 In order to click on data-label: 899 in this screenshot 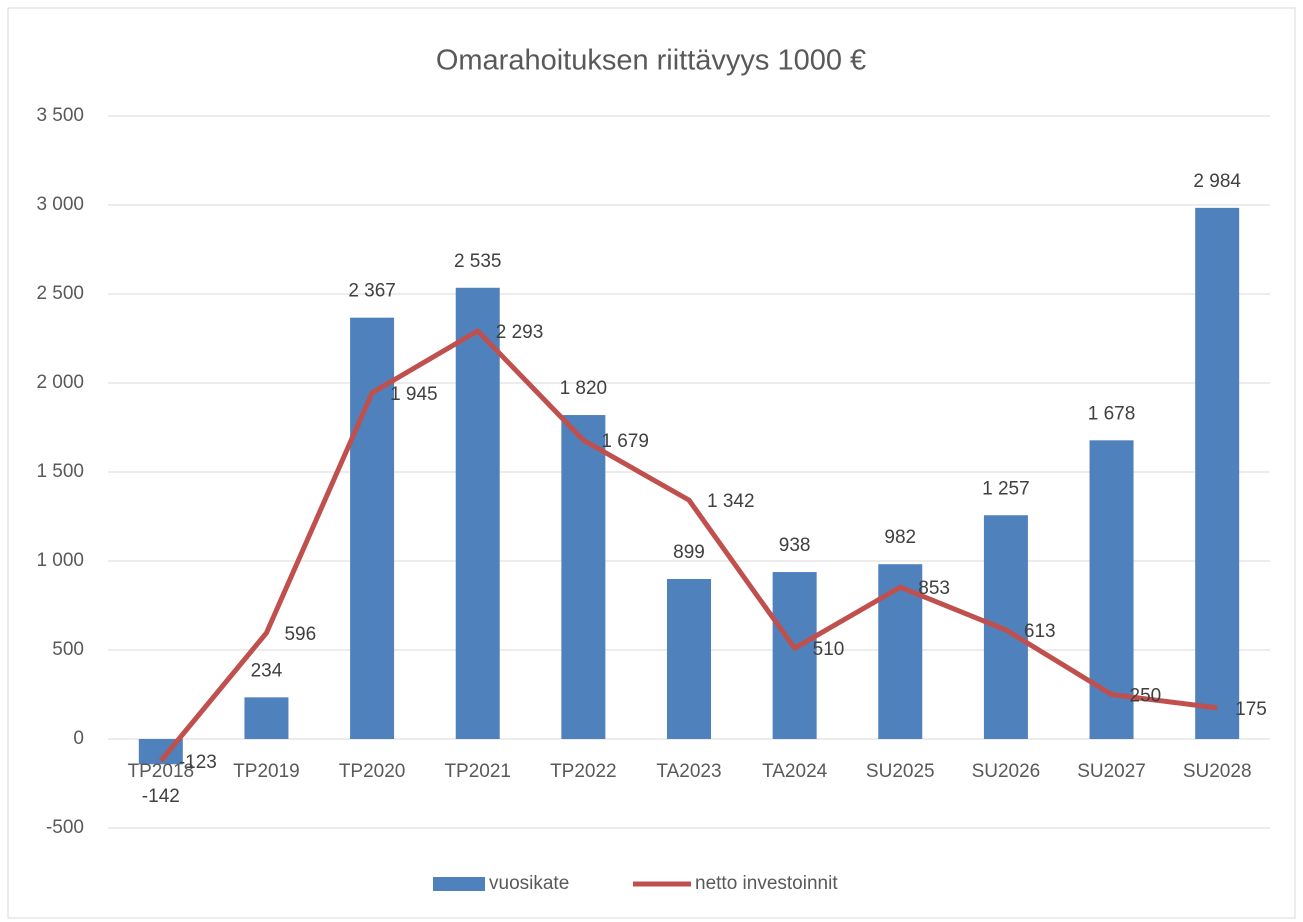, I will do `click(689, 552)`.